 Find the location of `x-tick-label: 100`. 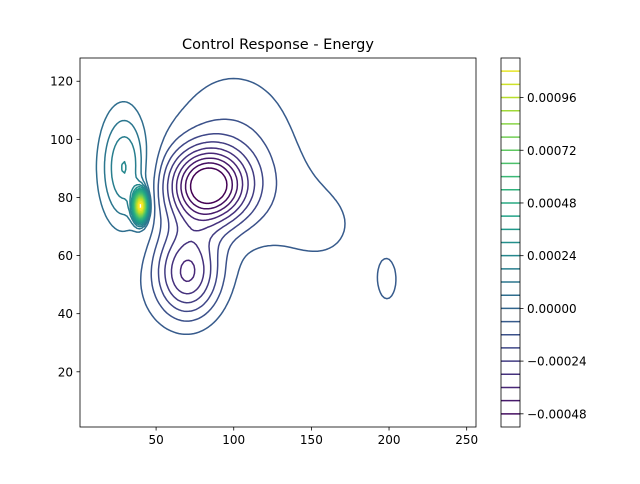

x-tick-label: 100 is located at coordinates (233, 440).